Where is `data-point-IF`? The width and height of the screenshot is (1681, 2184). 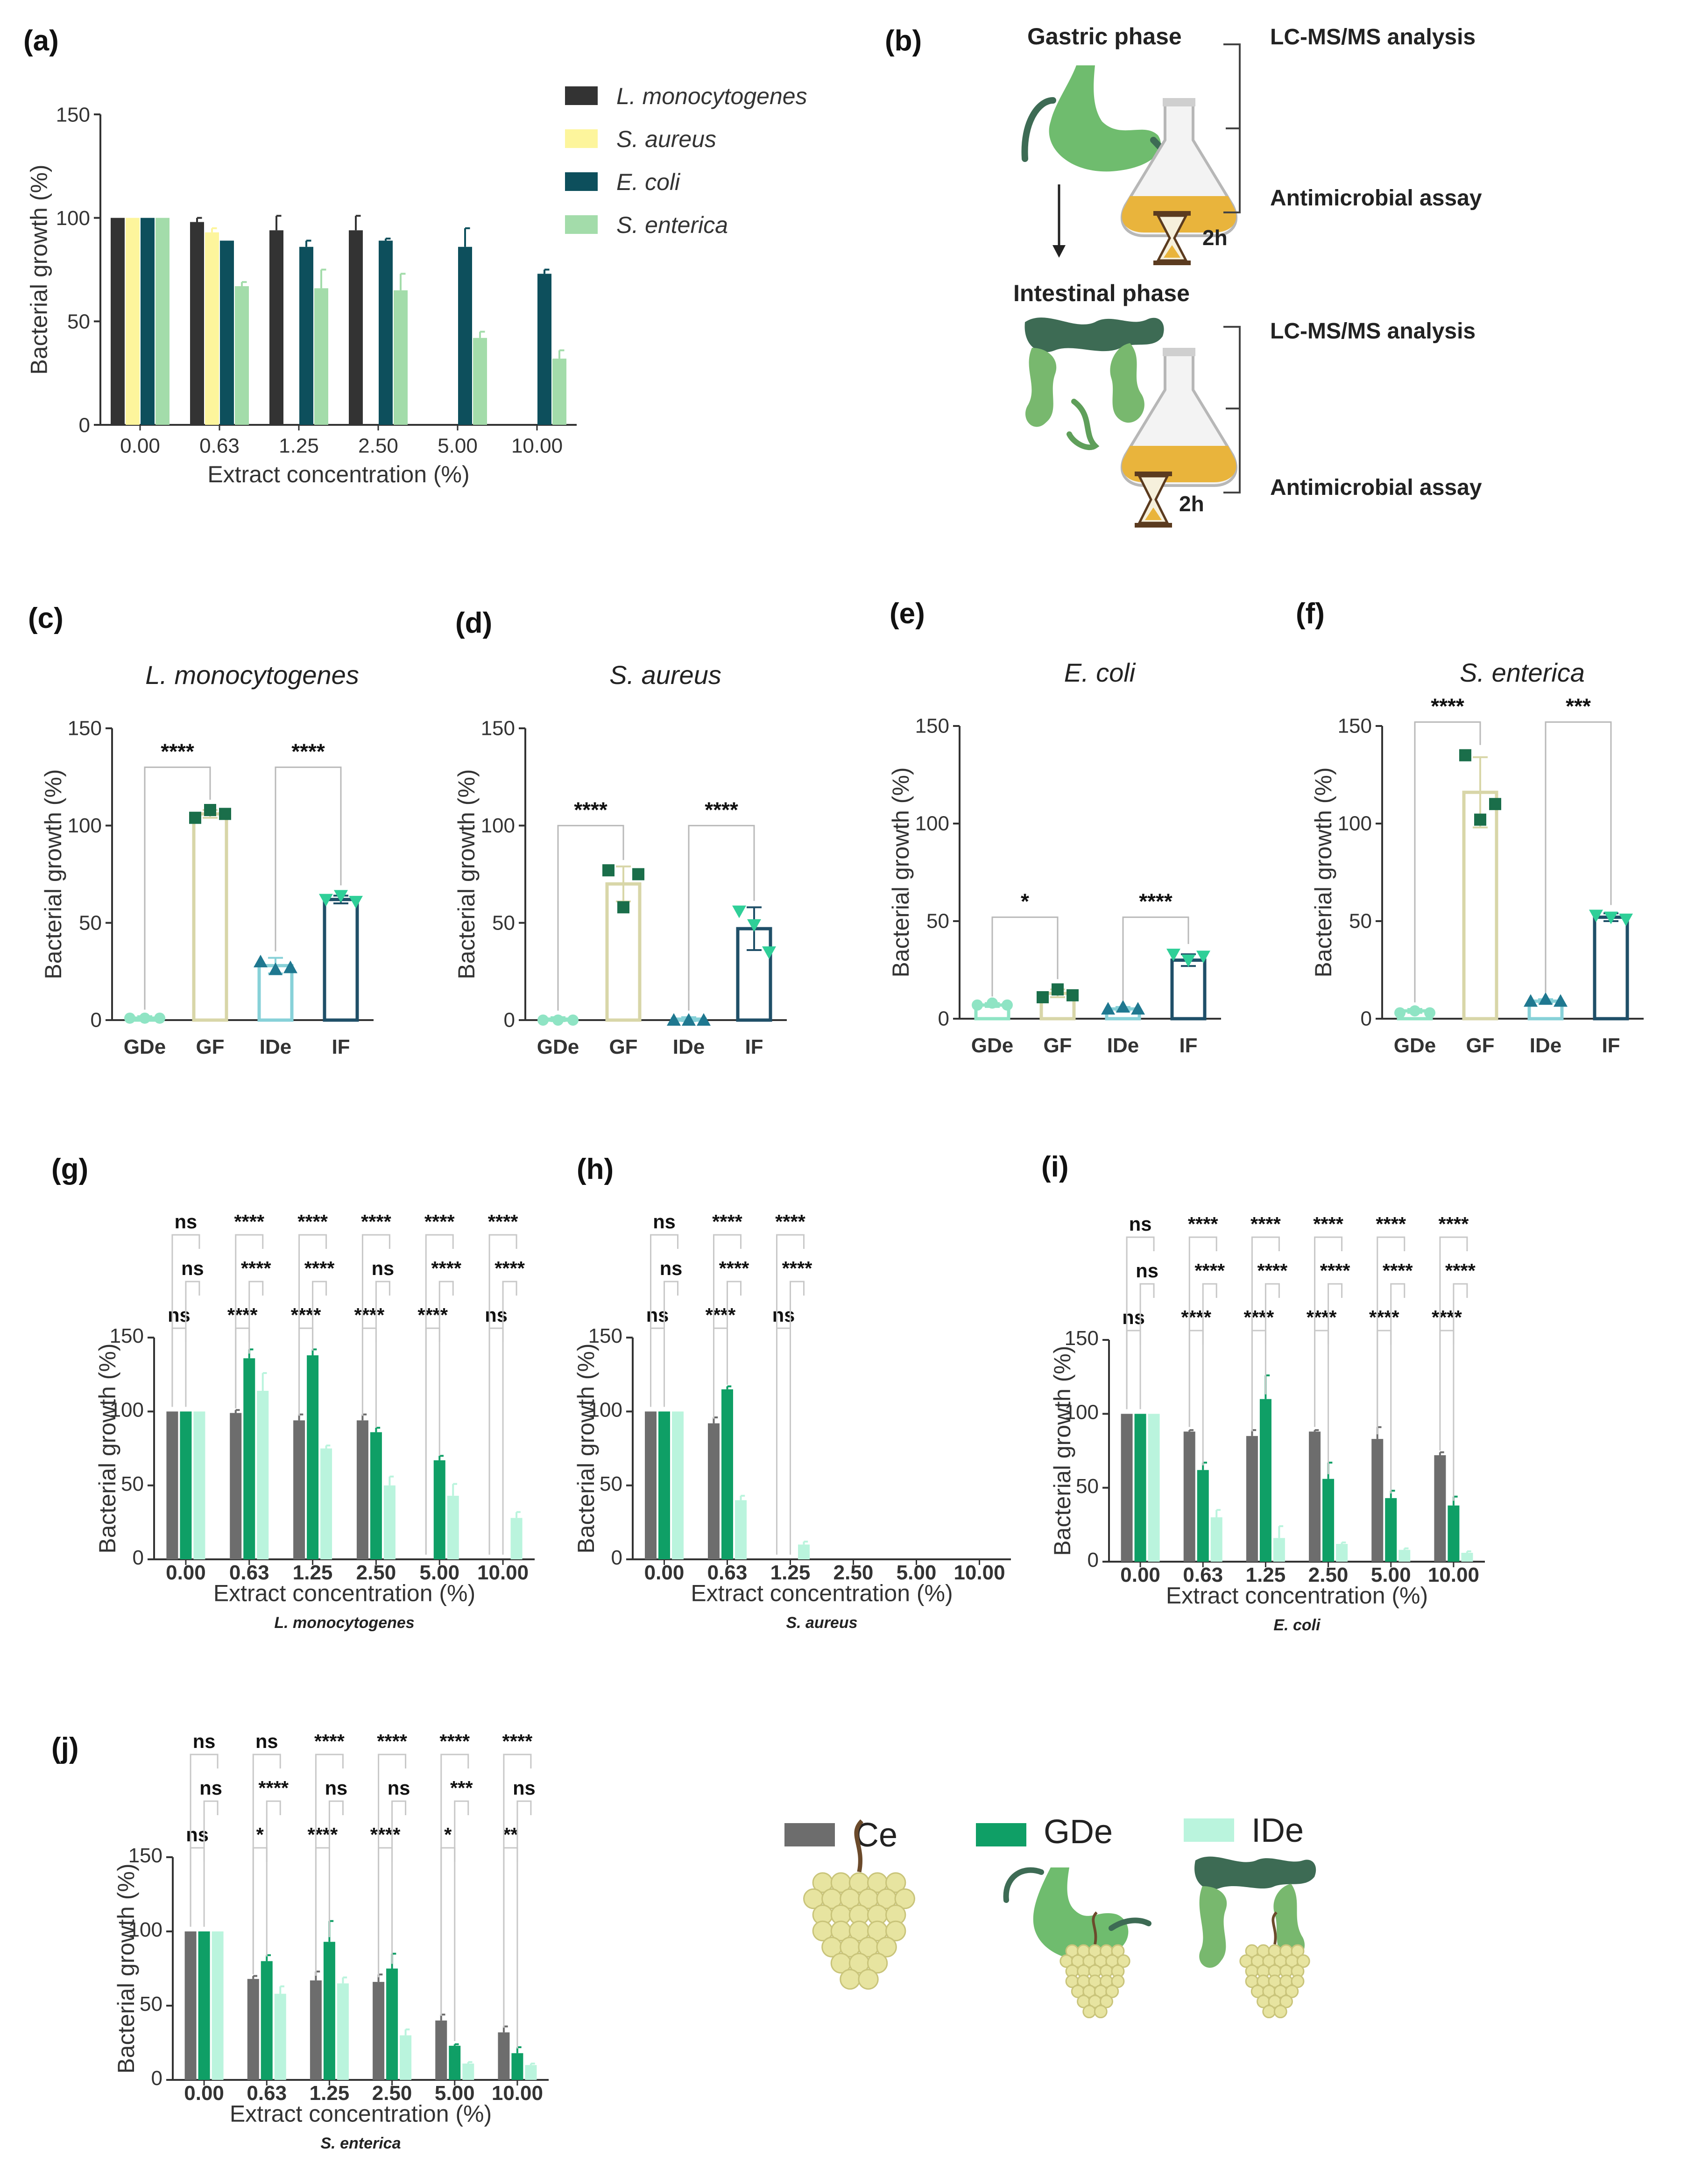
data-point-IF is located at coordinates (1203, 957).